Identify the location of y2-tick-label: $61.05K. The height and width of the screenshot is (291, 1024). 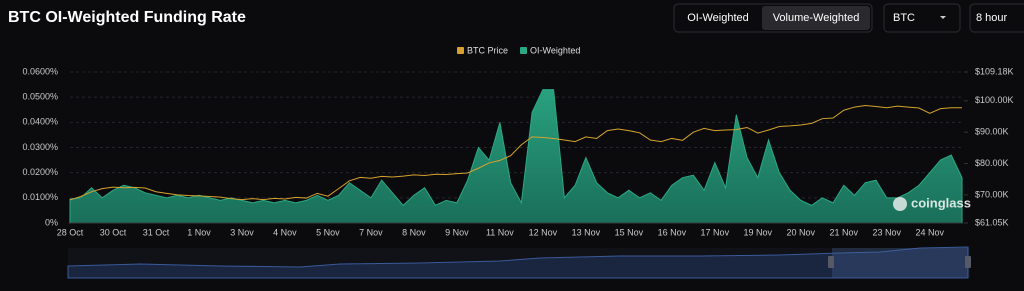
(992, 222).